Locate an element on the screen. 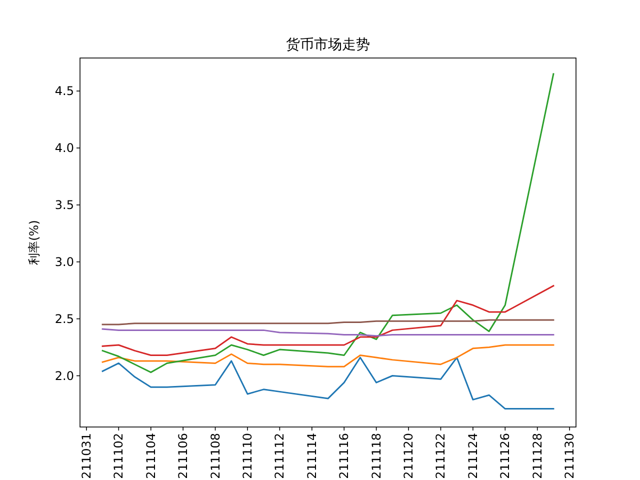 Image resolution: width=640 pixels, height=480 pixels. x-tick-label: 211122 is located at coordinates (441, 456).